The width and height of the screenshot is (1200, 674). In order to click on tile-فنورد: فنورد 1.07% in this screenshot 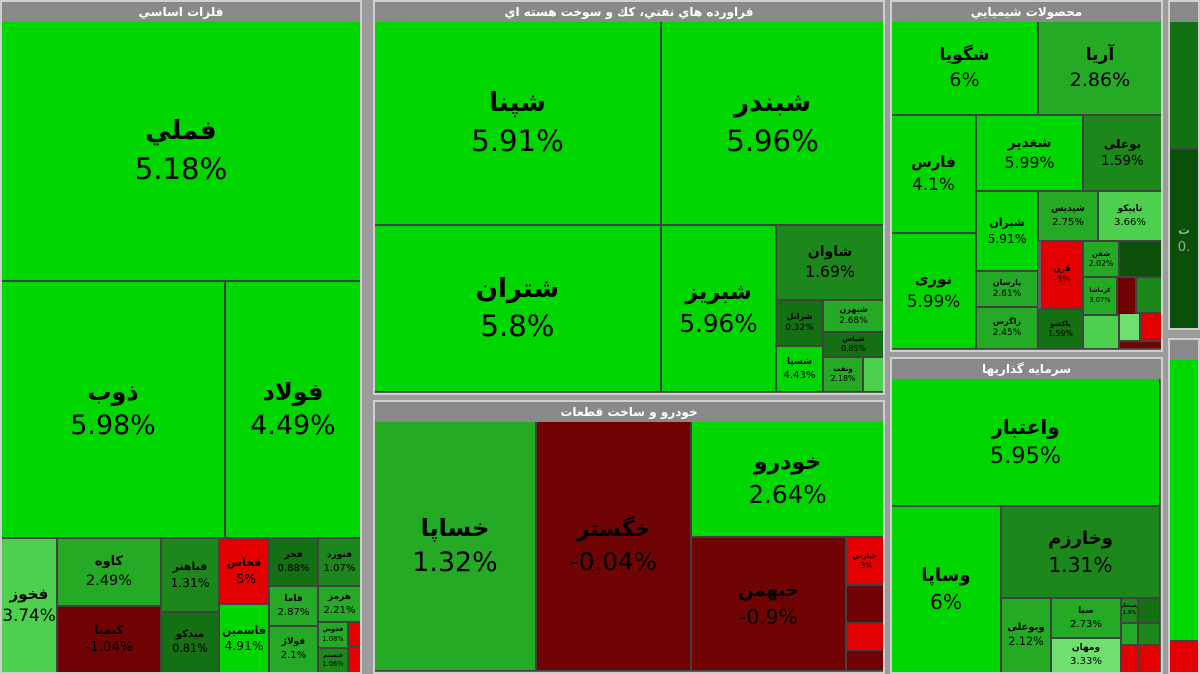, I will do `click(339, 562)`.